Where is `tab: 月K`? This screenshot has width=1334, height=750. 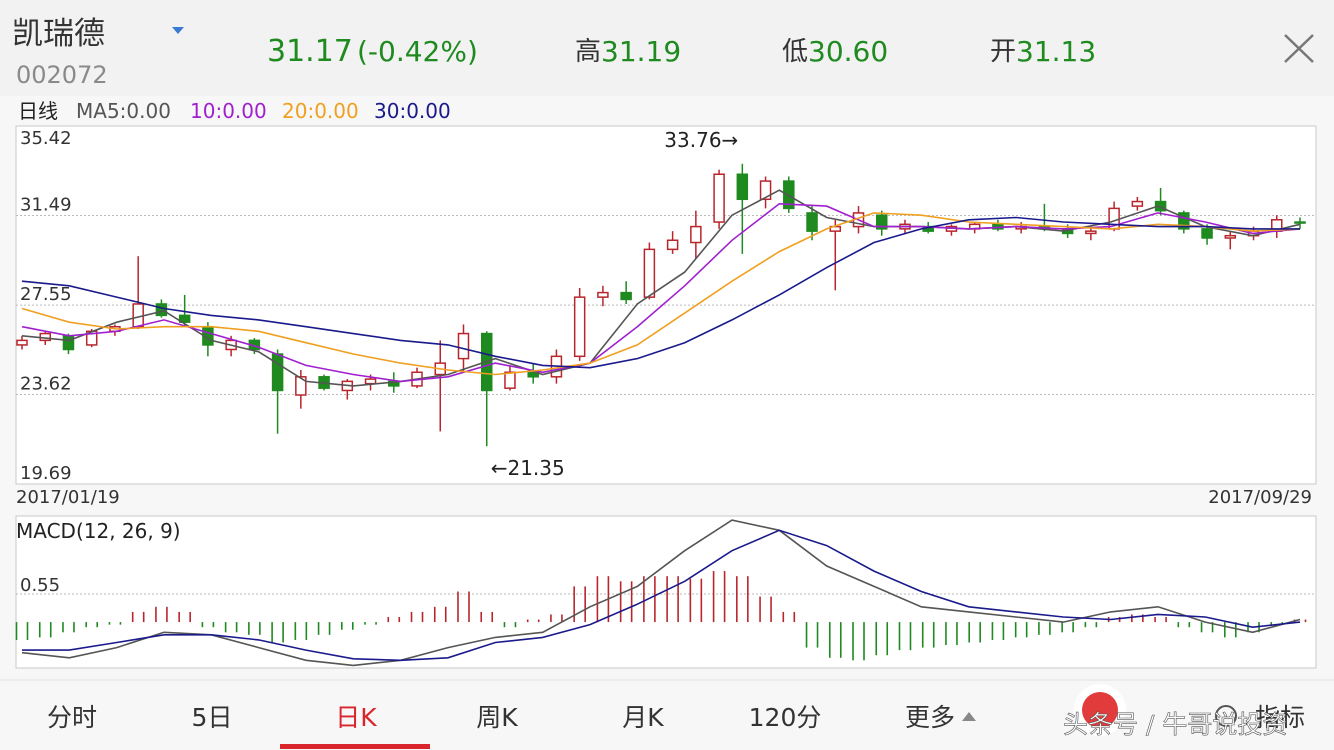 tab: 月K is located at coordinates (643, 717).